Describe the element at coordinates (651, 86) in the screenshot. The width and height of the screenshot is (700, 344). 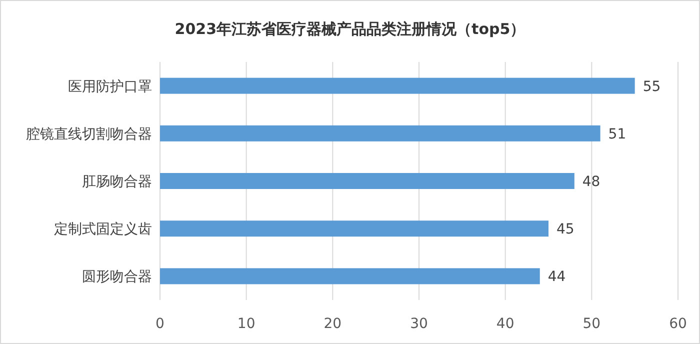
I see `data-label: 55` at that location.